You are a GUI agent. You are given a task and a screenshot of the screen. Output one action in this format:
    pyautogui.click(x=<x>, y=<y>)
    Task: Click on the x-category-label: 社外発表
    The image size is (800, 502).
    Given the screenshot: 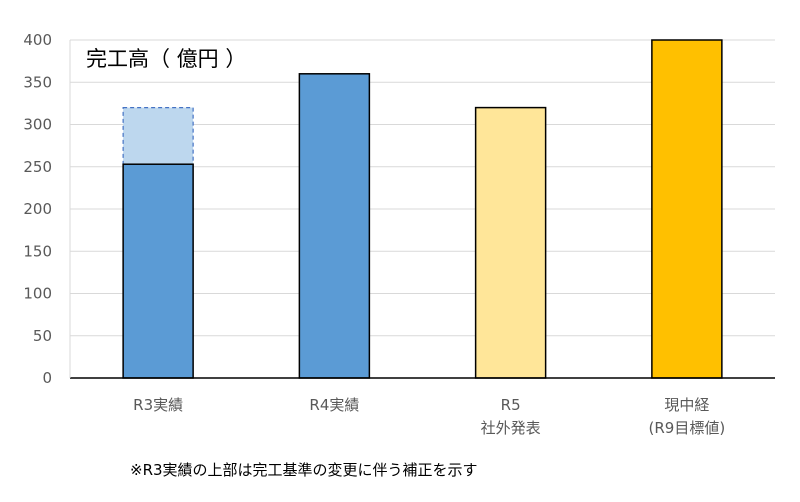 What is the action you would take?
    pyautogui.click(x=511, y=428)
    